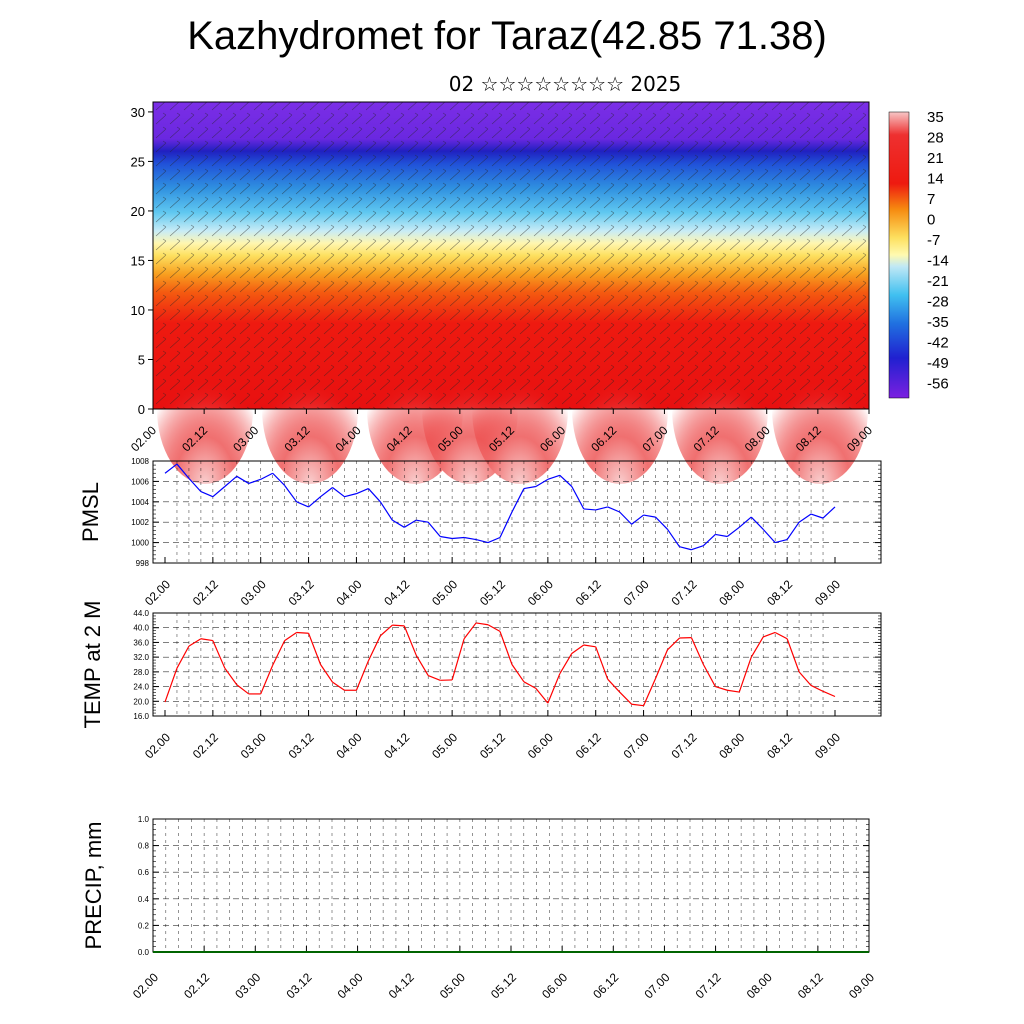 The width and height of the screenshot is (1024, 1024). Describe the element at coordinates (540, 592) in the screenshot. I see `pmsl-panel-xtick-label: 06.00` at that location.